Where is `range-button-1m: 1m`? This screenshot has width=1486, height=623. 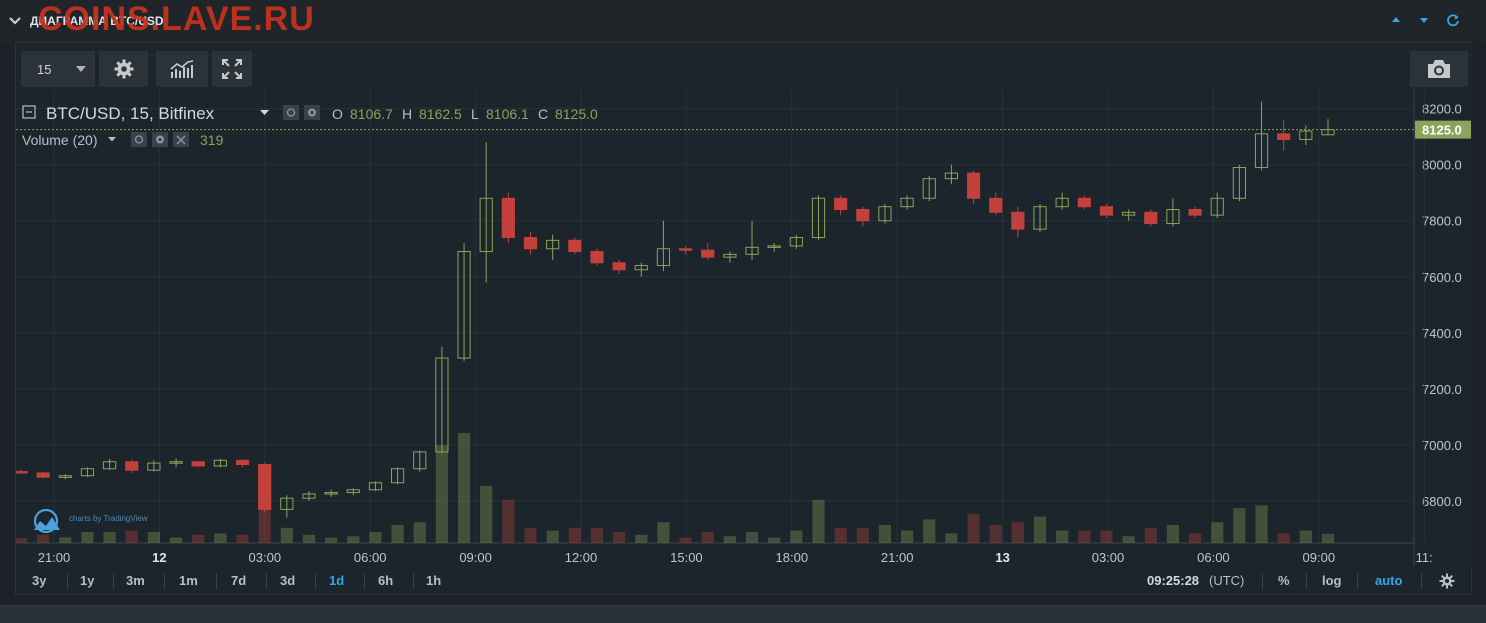 range-button-1m: 1m is located at coordinates (188, 580).